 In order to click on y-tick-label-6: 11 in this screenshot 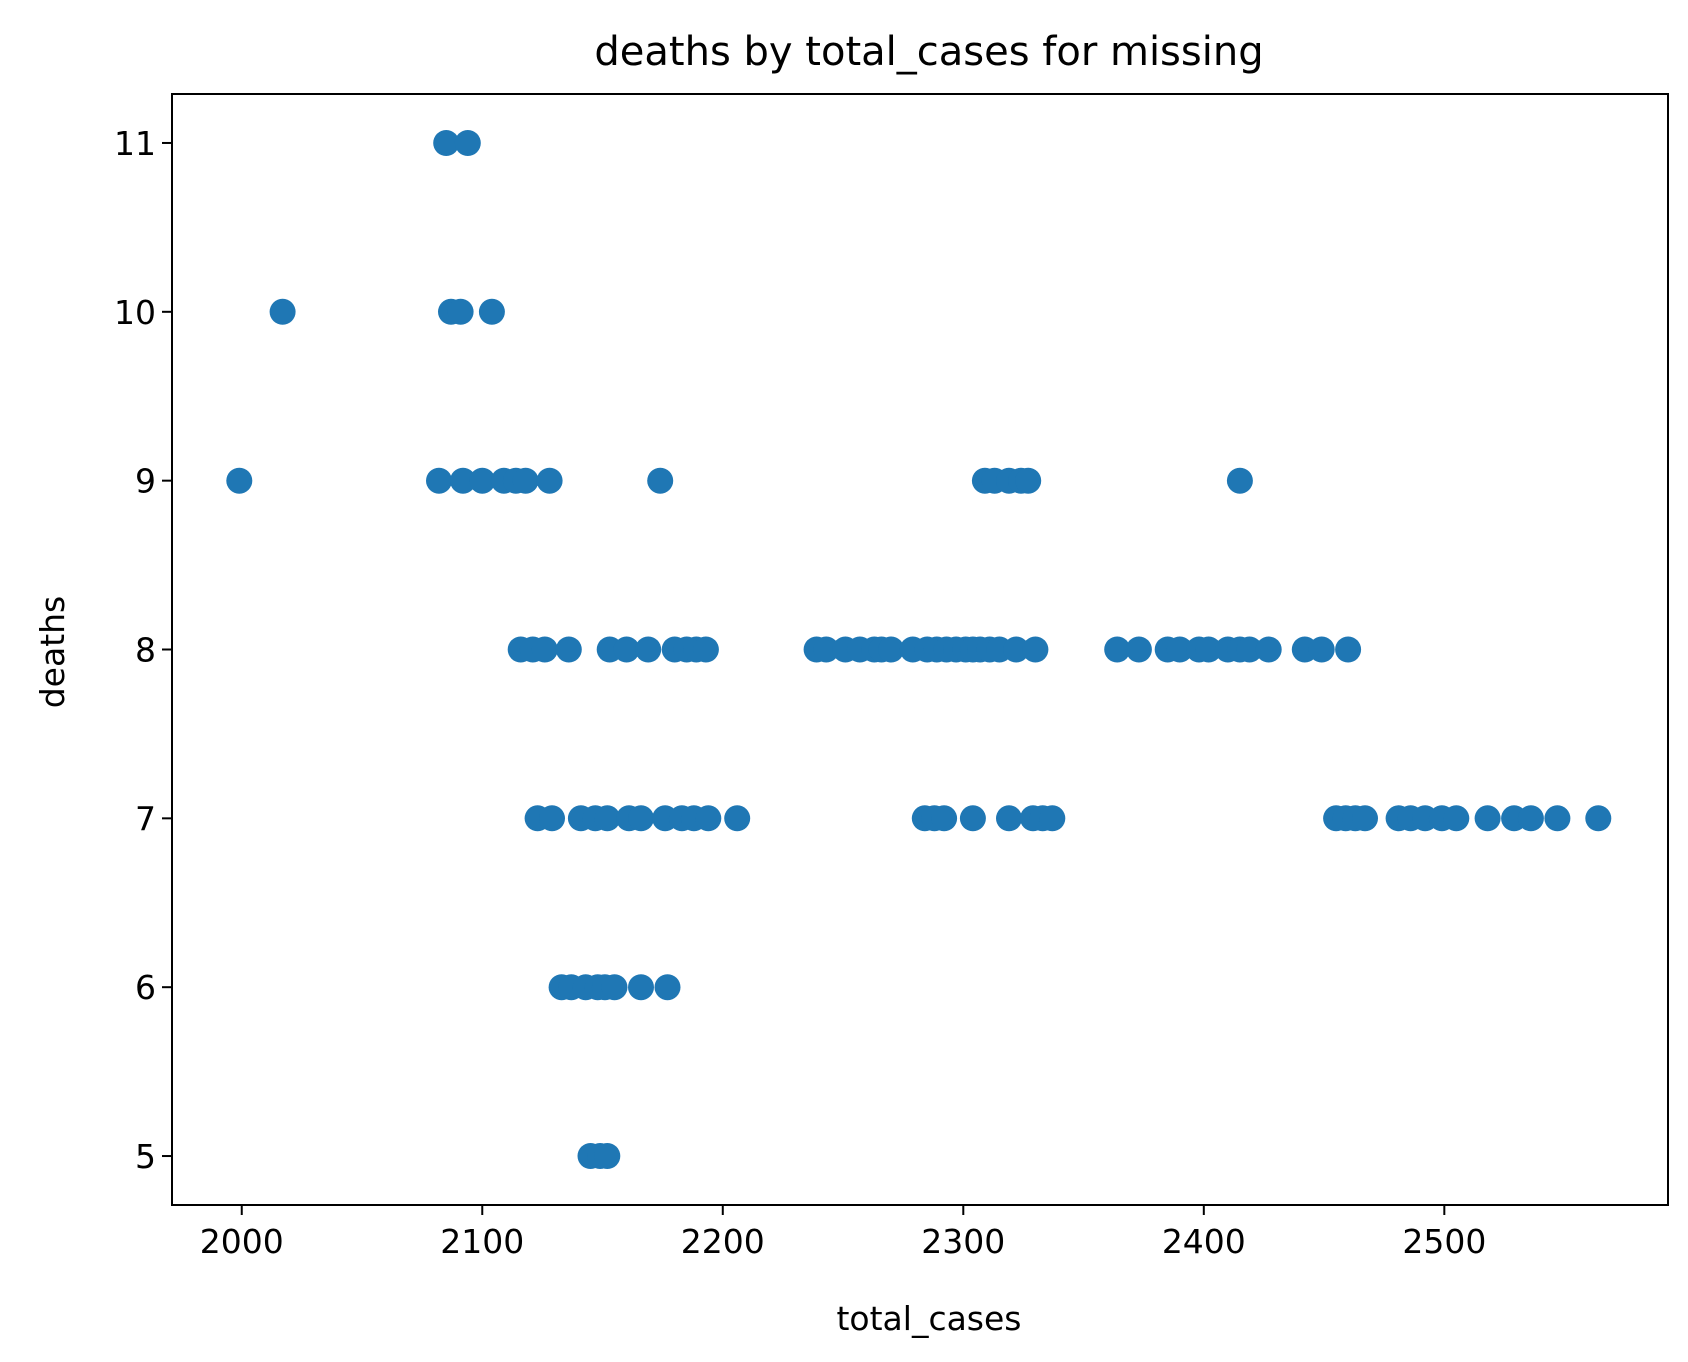, I will do `click(135, 143)`.